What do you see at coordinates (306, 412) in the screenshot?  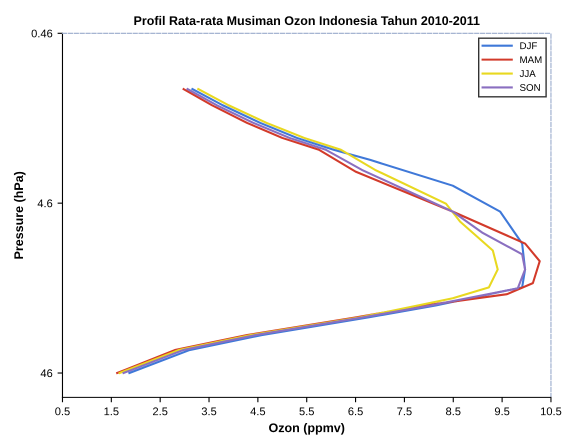 I see `x-tick-label: 5.5` at bounding box center [306, 412].